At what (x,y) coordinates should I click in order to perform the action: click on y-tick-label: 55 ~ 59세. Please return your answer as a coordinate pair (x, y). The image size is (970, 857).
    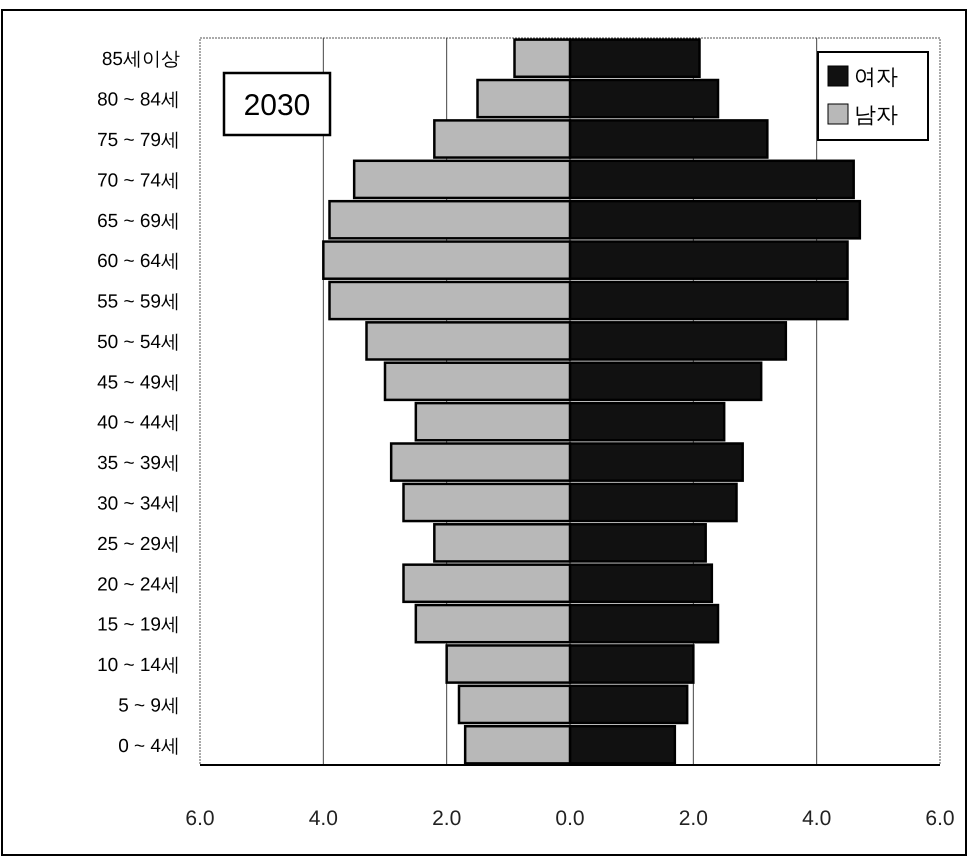
    Looking at the image, I should click on (138, 302).